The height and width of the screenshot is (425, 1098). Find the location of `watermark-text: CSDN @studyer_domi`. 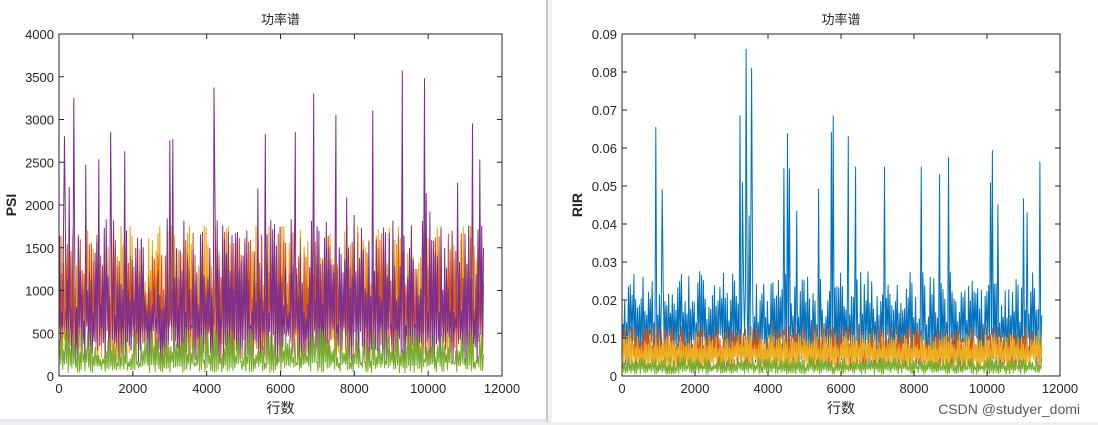

watermark-text: CSDN @studyer_domi is located at coordinates (1009, 409).